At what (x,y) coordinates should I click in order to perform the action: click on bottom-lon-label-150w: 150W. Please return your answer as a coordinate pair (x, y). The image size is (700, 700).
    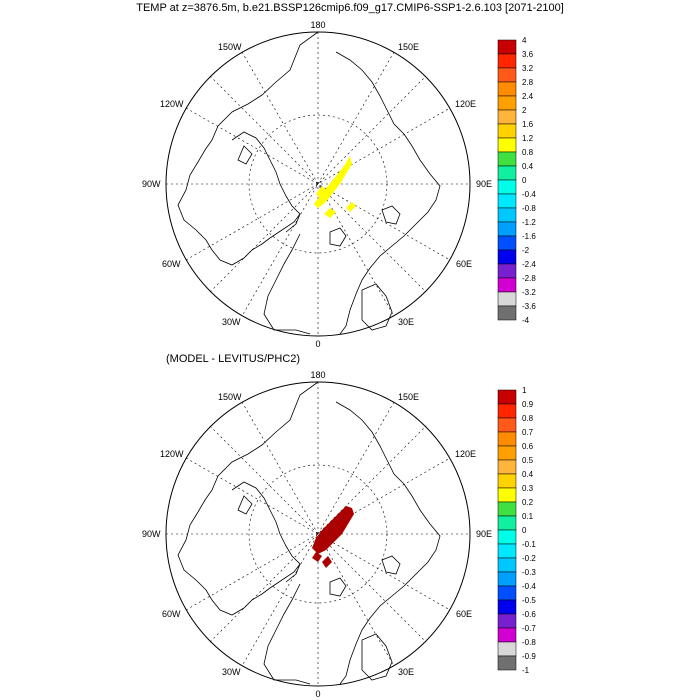
    Looking at the image, I should click on (230, 397).